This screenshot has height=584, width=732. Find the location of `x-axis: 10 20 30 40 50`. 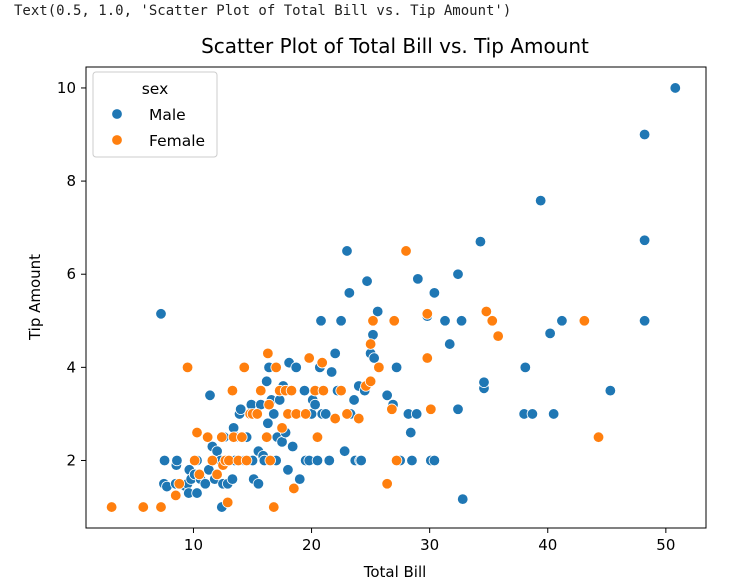

x-axis: 10 20 30 40 50 is located at coordinates (429, 541).